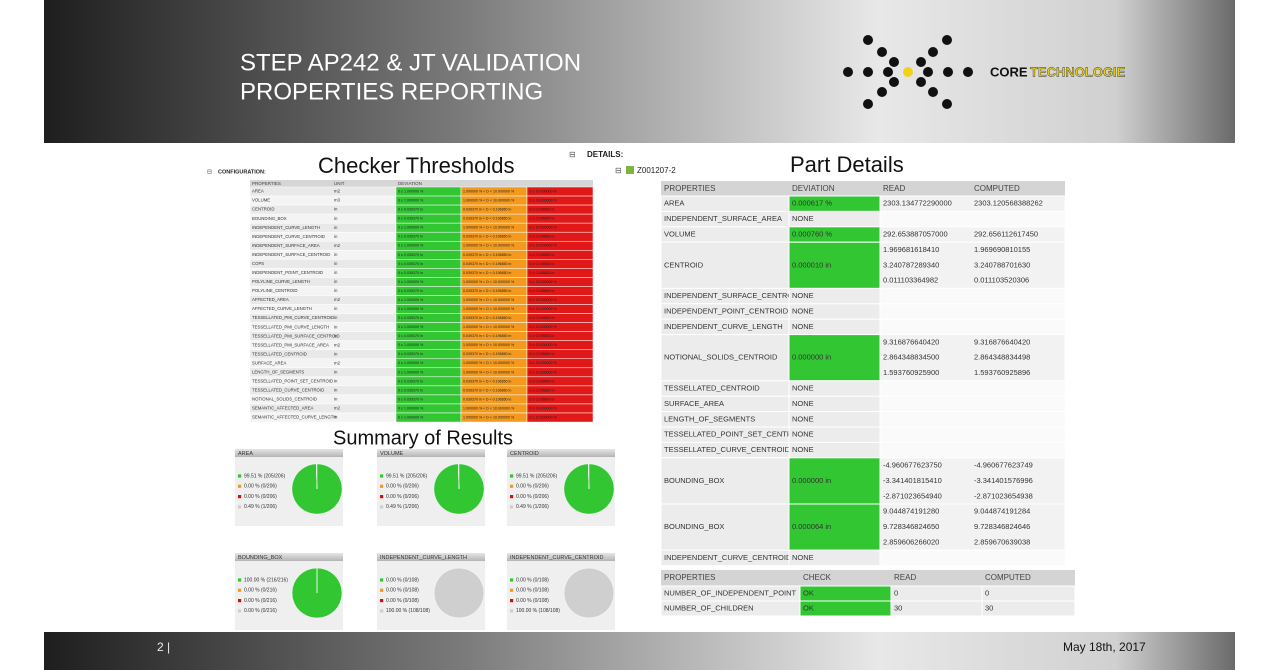  What do you see at coordinates (915, 233) in the screenshot?
I see `read-value: 292.653887057000` at bounding box center [915, 233].